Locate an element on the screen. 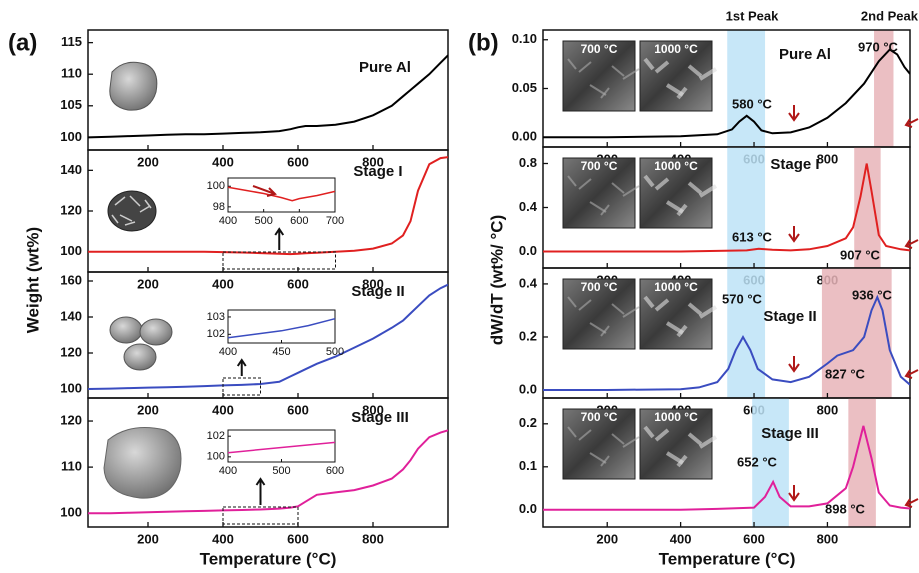  panel-label: (b) is located at coordinates (483, 42).